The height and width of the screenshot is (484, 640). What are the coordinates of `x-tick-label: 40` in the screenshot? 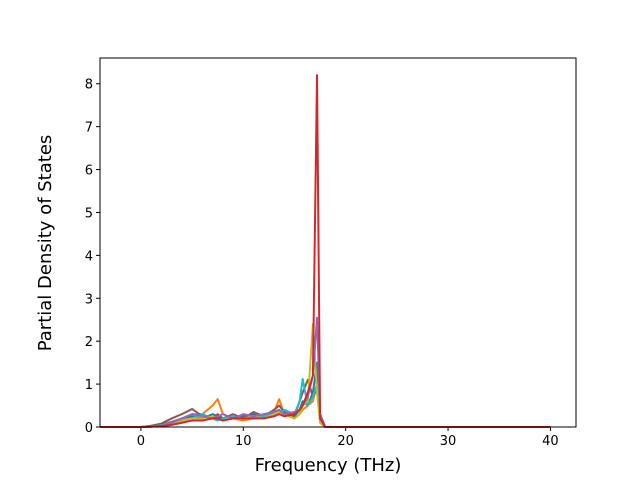 It's located at (550, 441).